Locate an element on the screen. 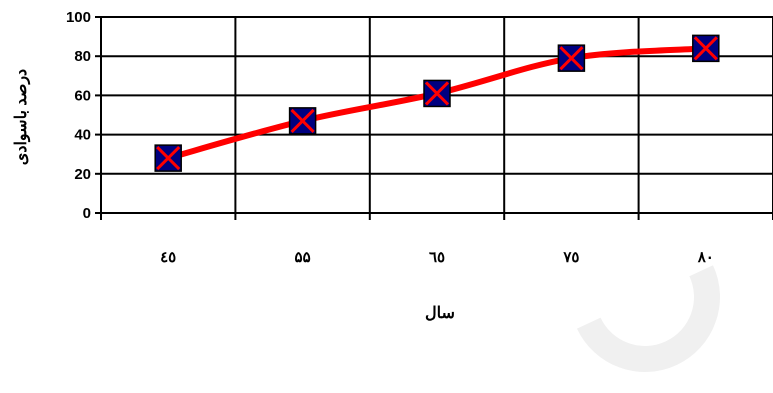 The height and width of the screenshot is (393, 773). y-tick-label: 100 is located at coordinates (78, 17).